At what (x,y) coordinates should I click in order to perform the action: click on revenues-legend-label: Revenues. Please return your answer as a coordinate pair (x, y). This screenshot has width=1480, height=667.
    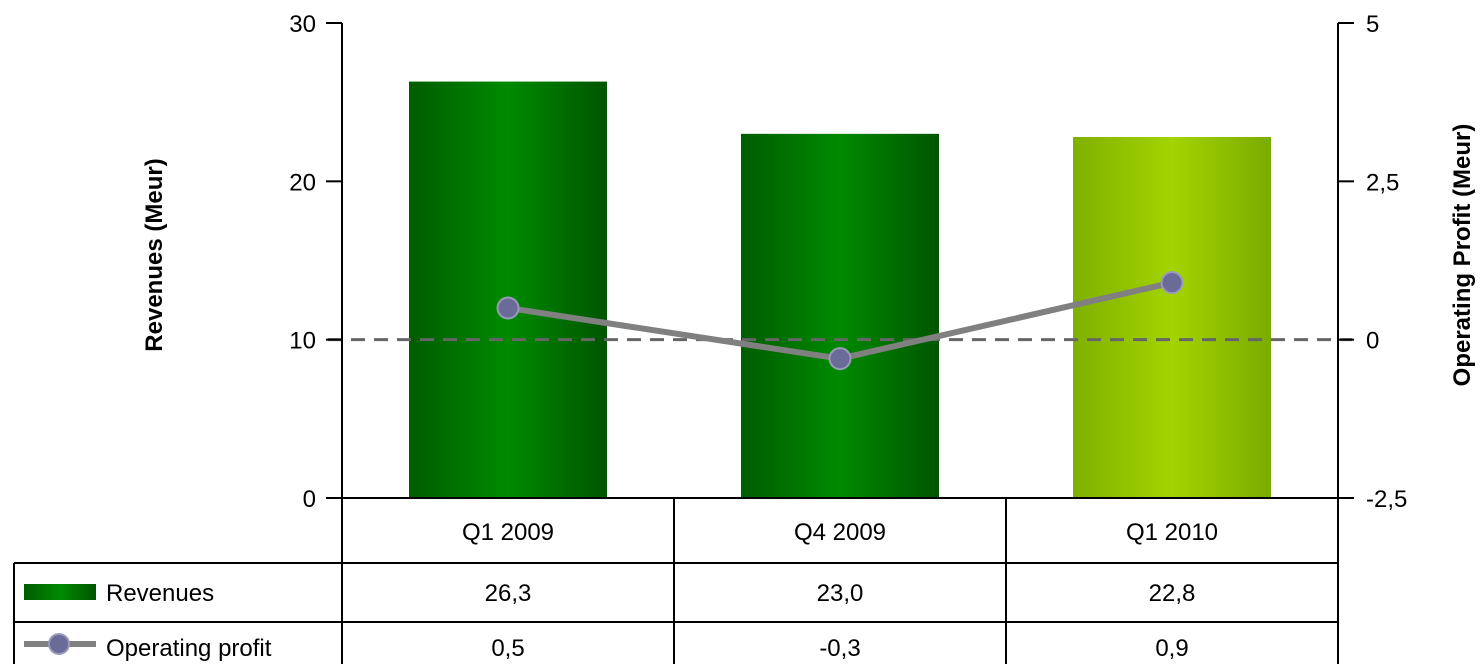
    Looking at the image, I should click on (160, 593).